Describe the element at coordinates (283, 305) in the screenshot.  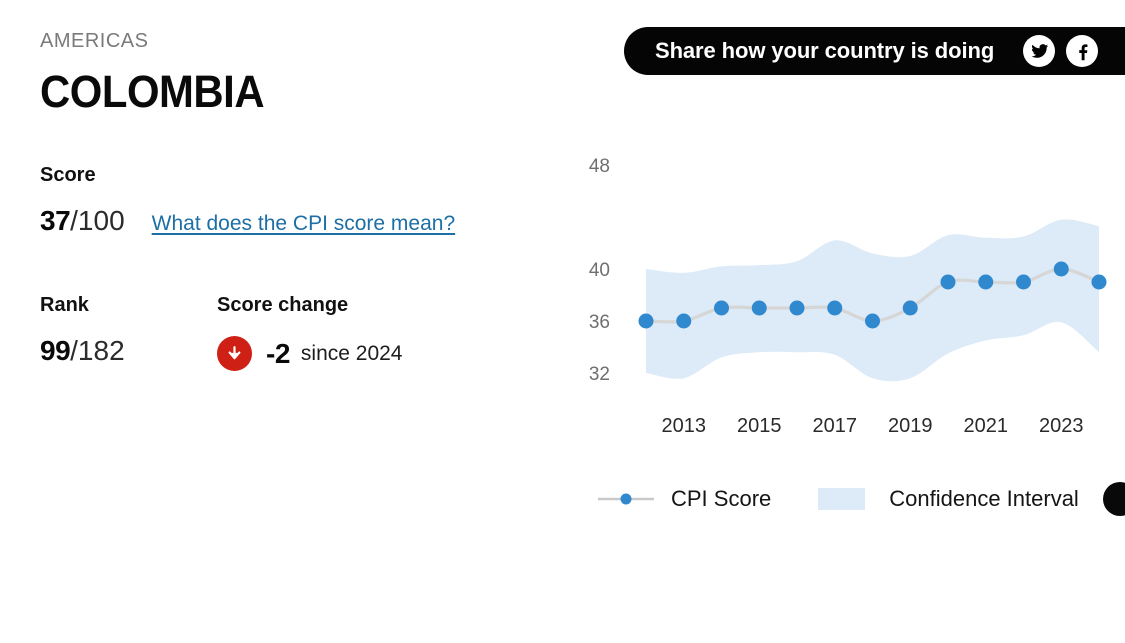
I see `score-change-heading: Score change` at that location.